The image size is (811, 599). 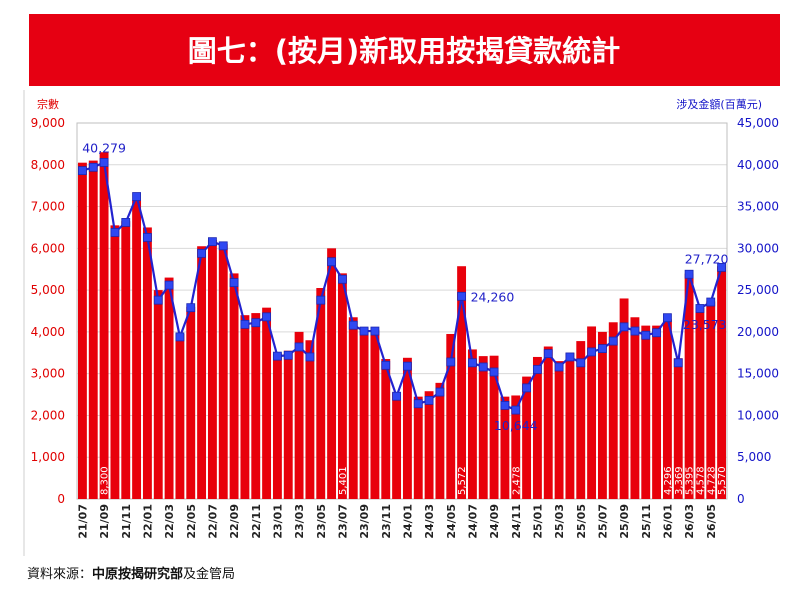 What do you see at coordinates (707, 258) in the screenshot?
I see `line-data-label: 27,720` at bounding box center [707, 258].